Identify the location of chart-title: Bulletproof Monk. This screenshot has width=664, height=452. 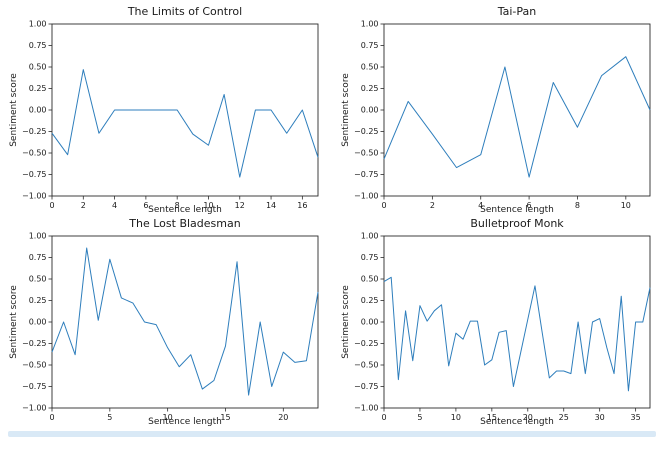
(517, 223).